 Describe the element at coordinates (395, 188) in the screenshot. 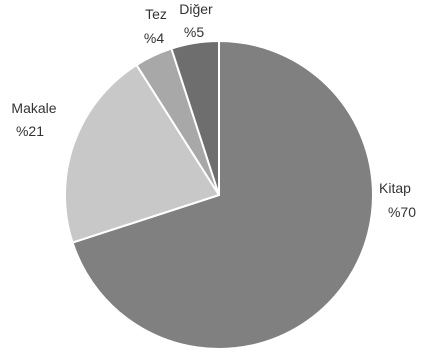

I see `slice-name-kitap: Kitap` at that location.